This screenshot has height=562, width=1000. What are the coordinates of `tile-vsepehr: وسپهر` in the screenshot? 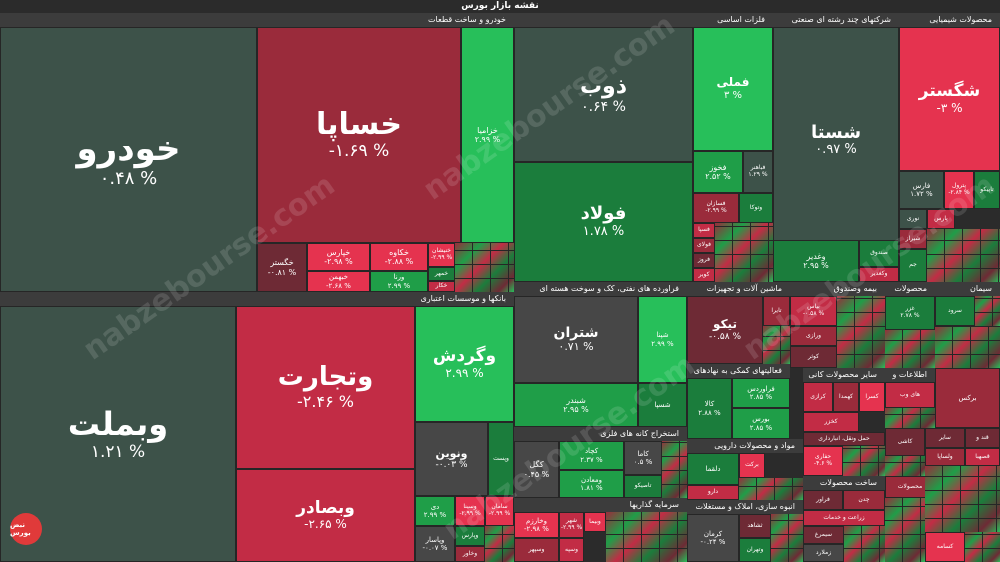 It's located at (536, 550).